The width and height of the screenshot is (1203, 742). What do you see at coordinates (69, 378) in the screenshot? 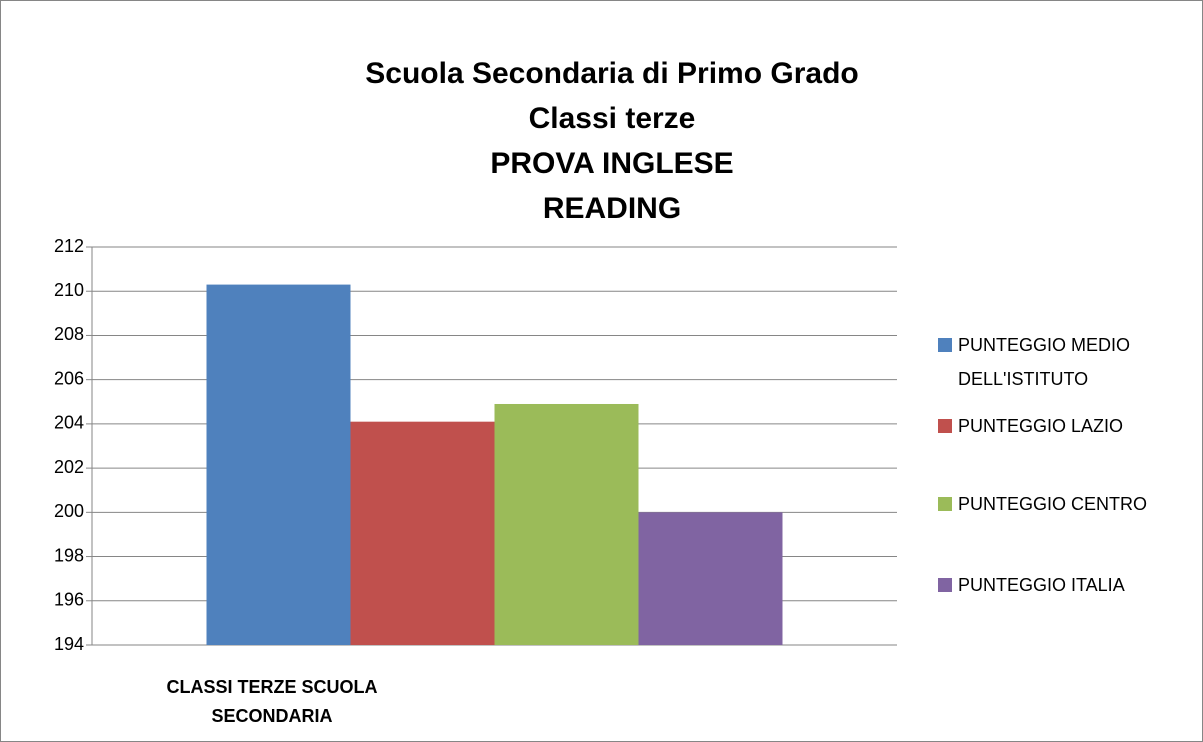
I see `y-tick-label: 206` at bounding box center [69, 378].